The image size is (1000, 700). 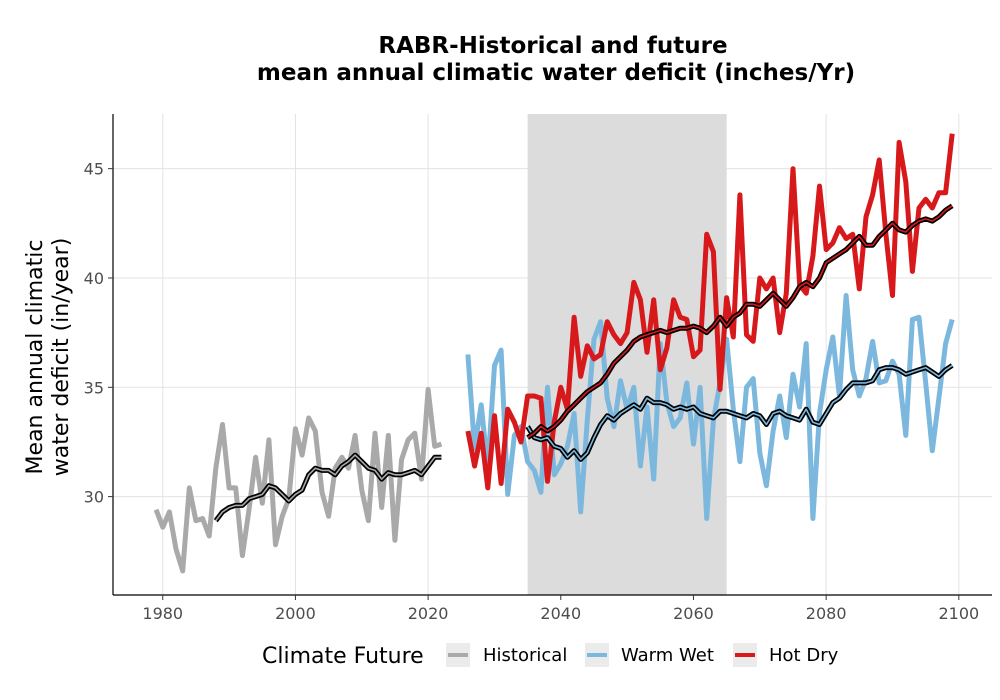 What do you see at coordinates (94, 497) in the screenshot?
I see `y-tick-label: 30` at bounding box center [94, 497].